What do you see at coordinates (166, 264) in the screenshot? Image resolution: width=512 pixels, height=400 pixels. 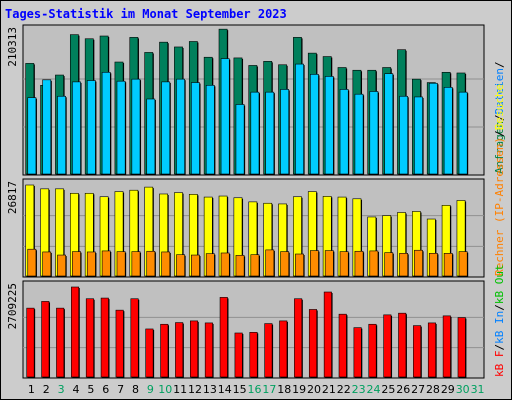 I see `bar-rechner-ip-adressen--10` at bounding box center [166, 264].